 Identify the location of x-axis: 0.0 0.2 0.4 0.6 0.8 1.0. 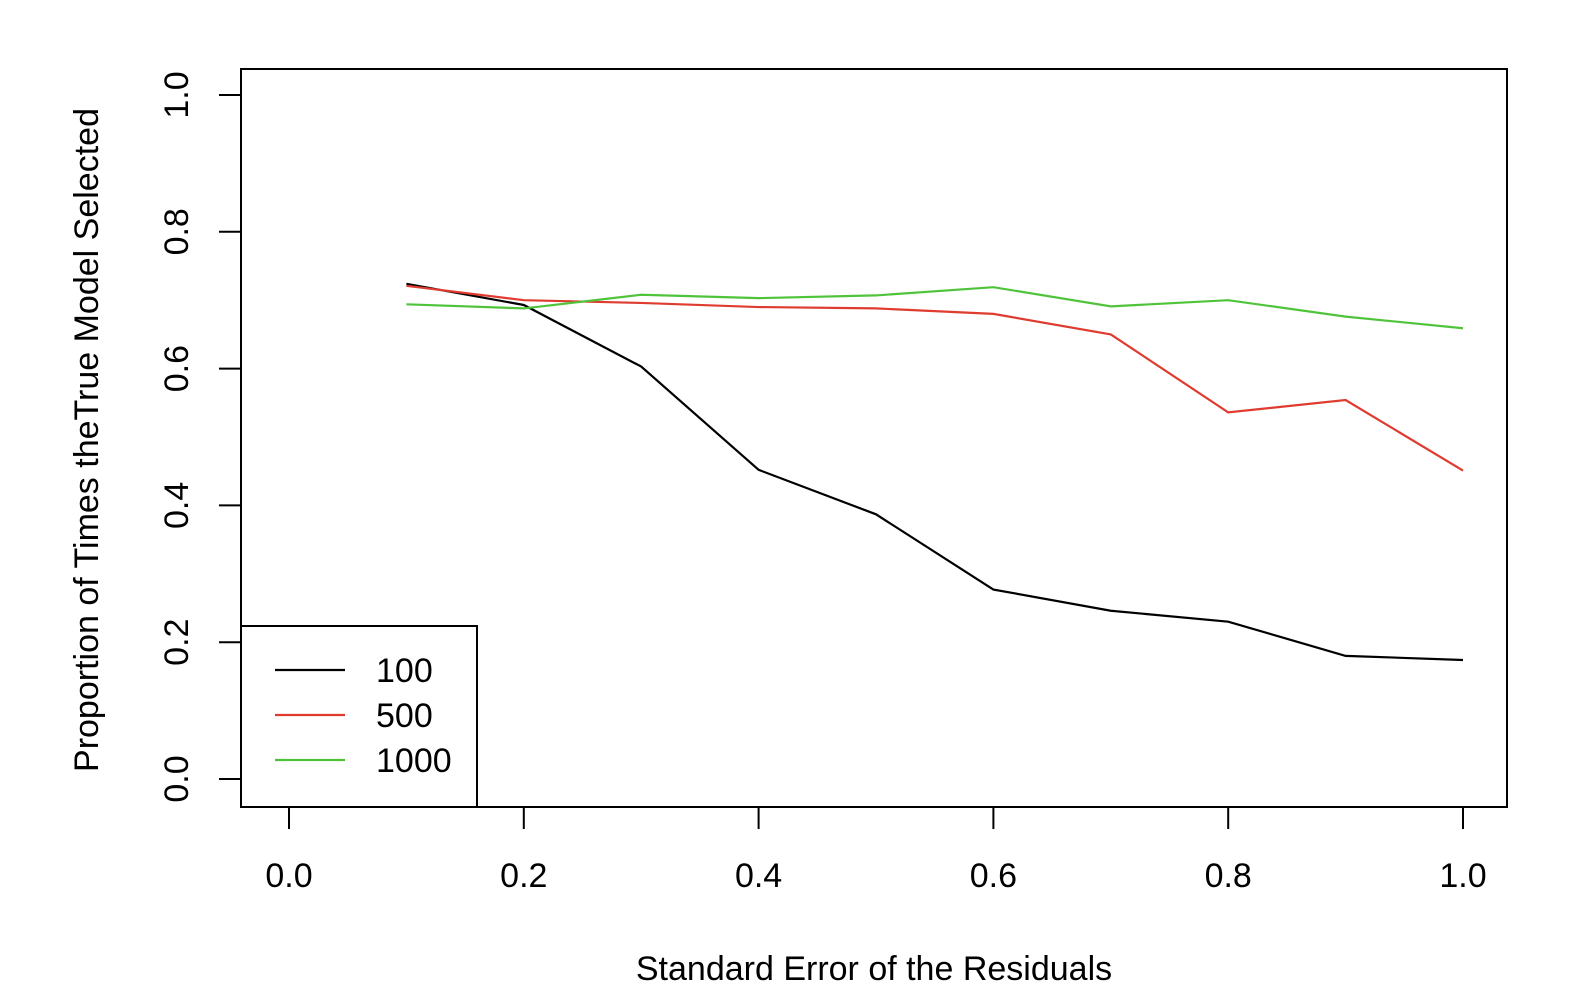
(876, 850).